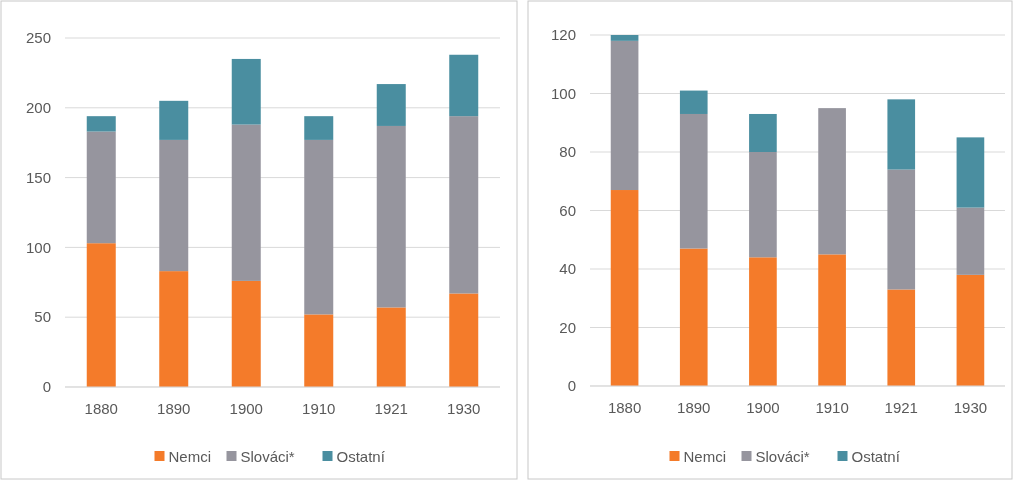 The width and height of the screenshot is (1019, 483). I want to click on y-tick-label: 80, so click(567, 152).